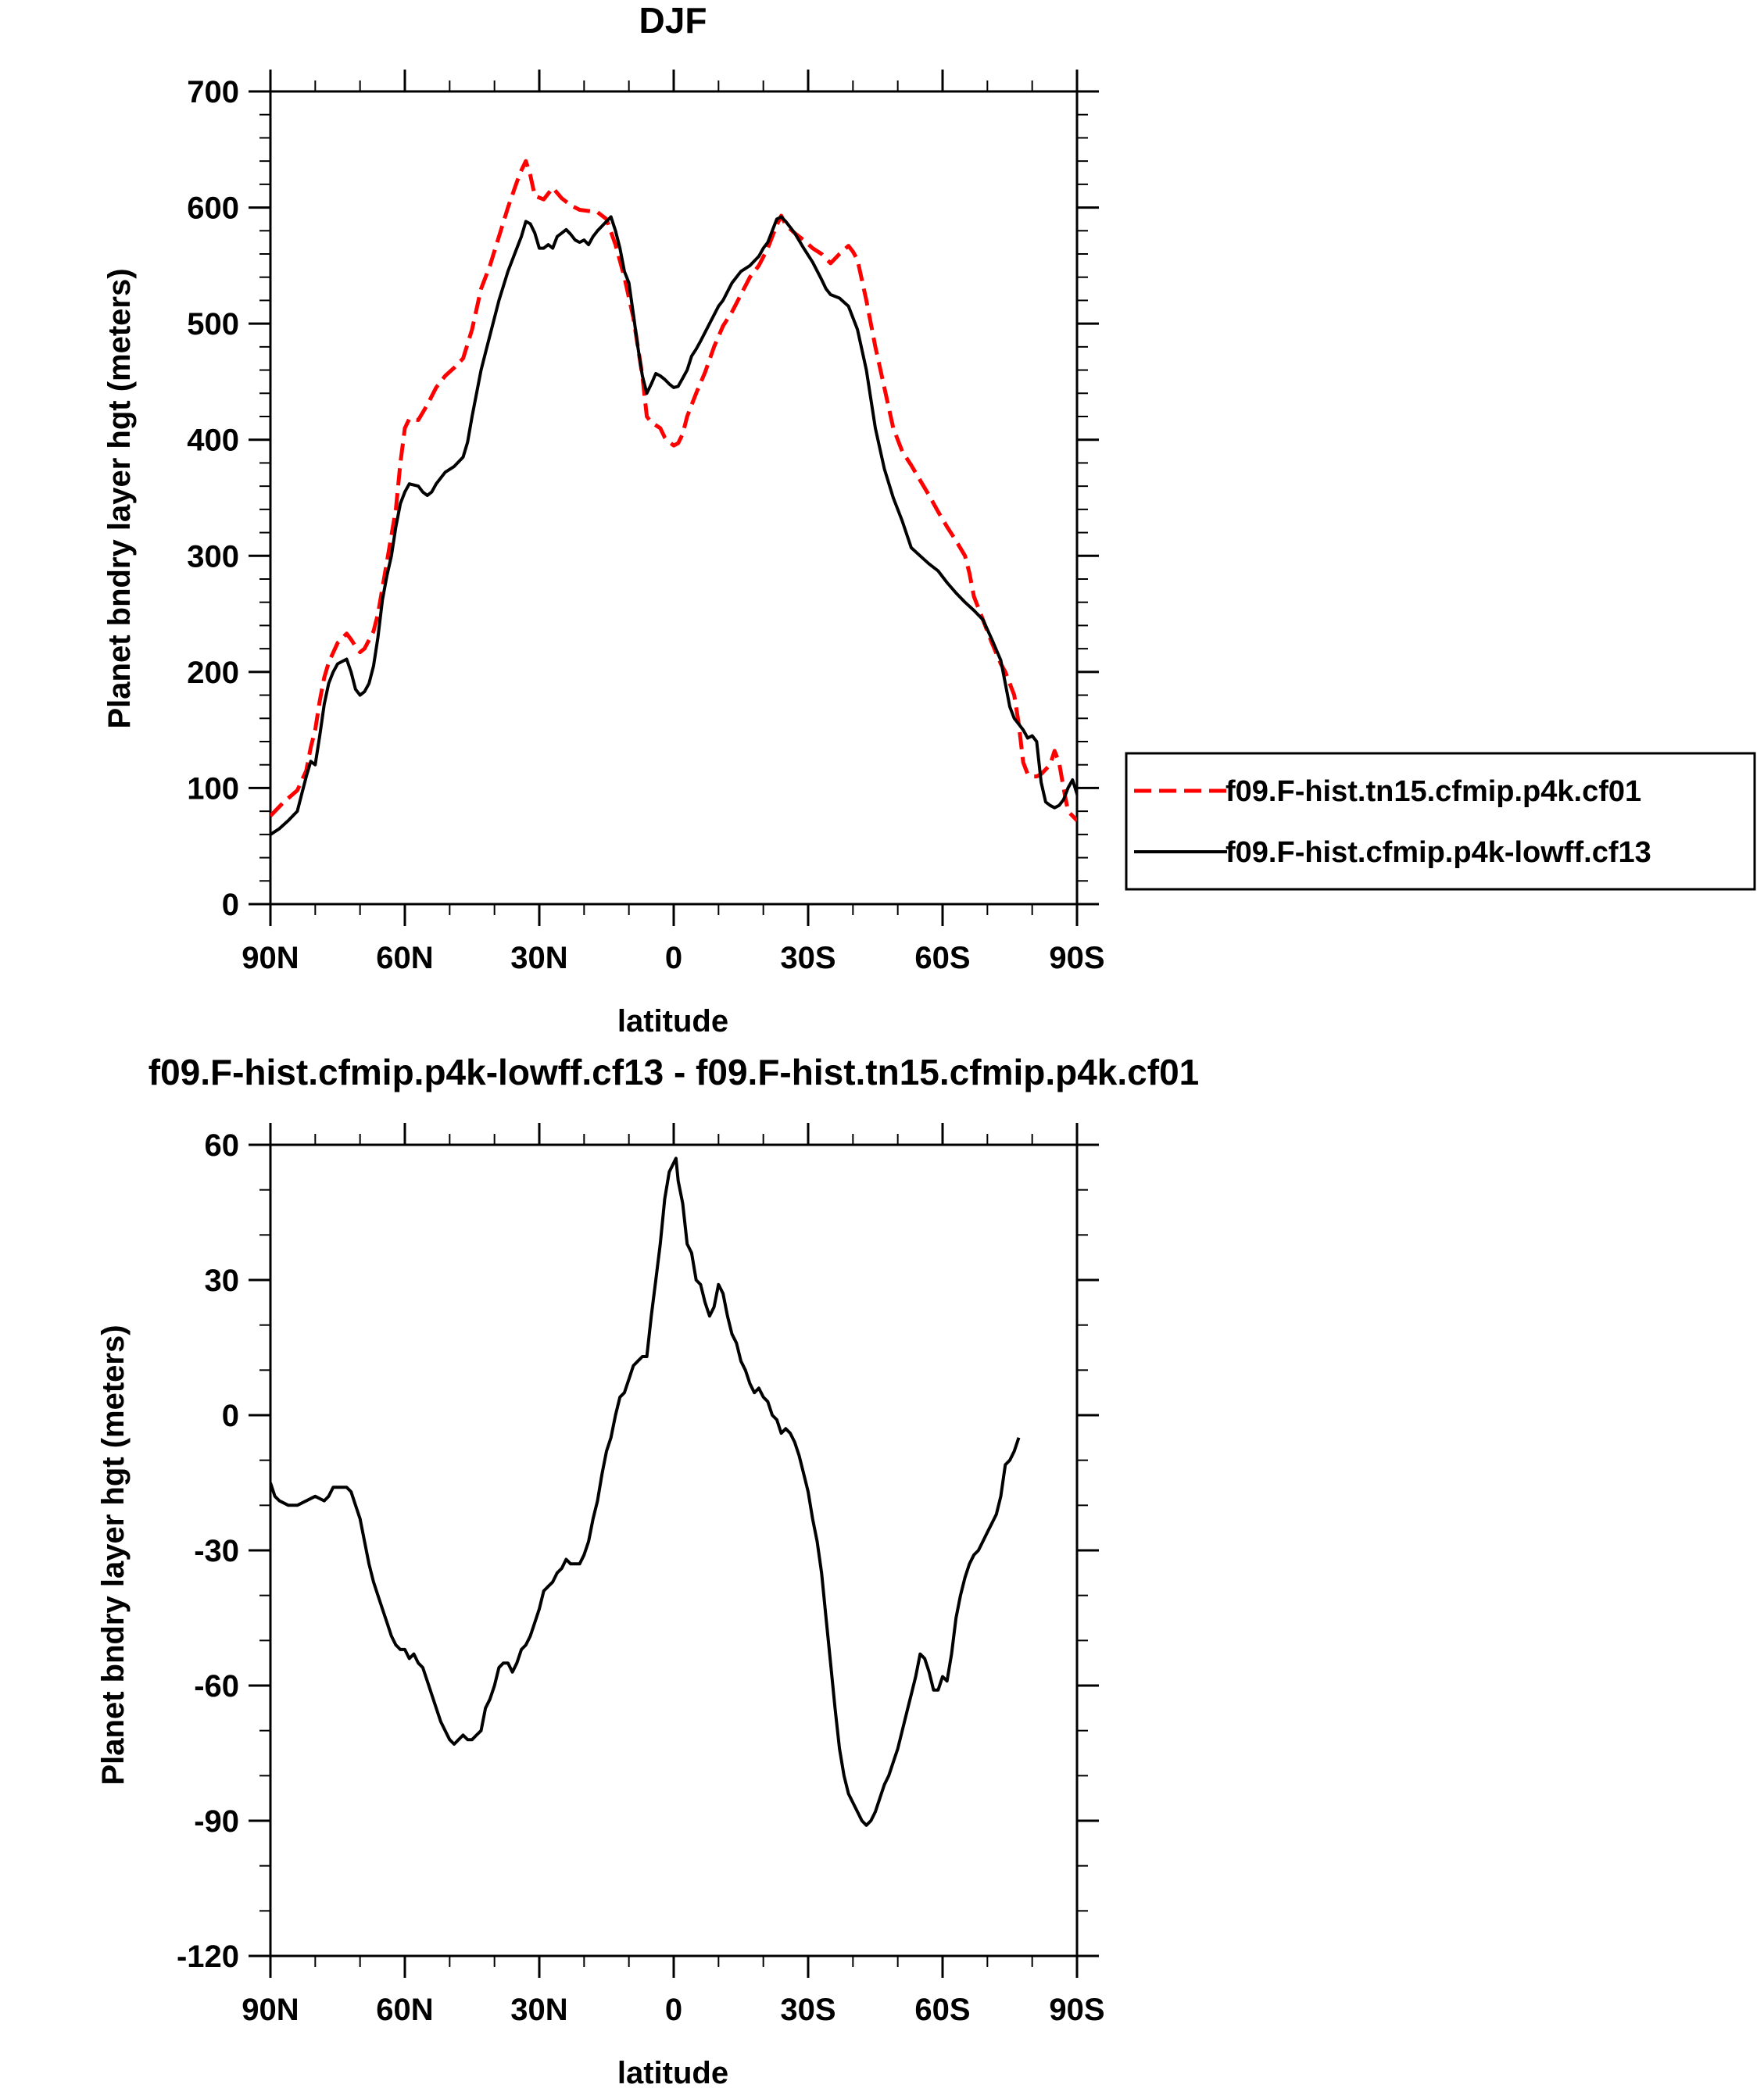  Describe the element at coordinates (213, 208) in the screenshot. I see `y-tick-label: 600` at that location.